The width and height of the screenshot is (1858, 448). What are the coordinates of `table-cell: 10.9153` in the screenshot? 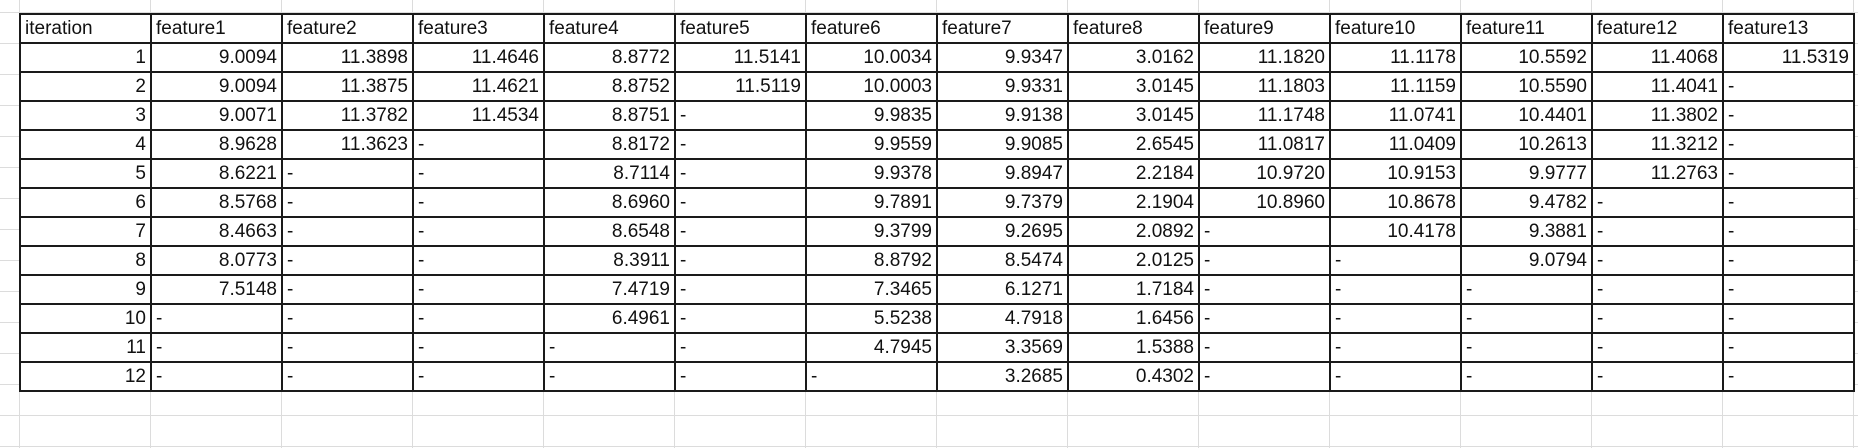 It's located at (1395, 173).